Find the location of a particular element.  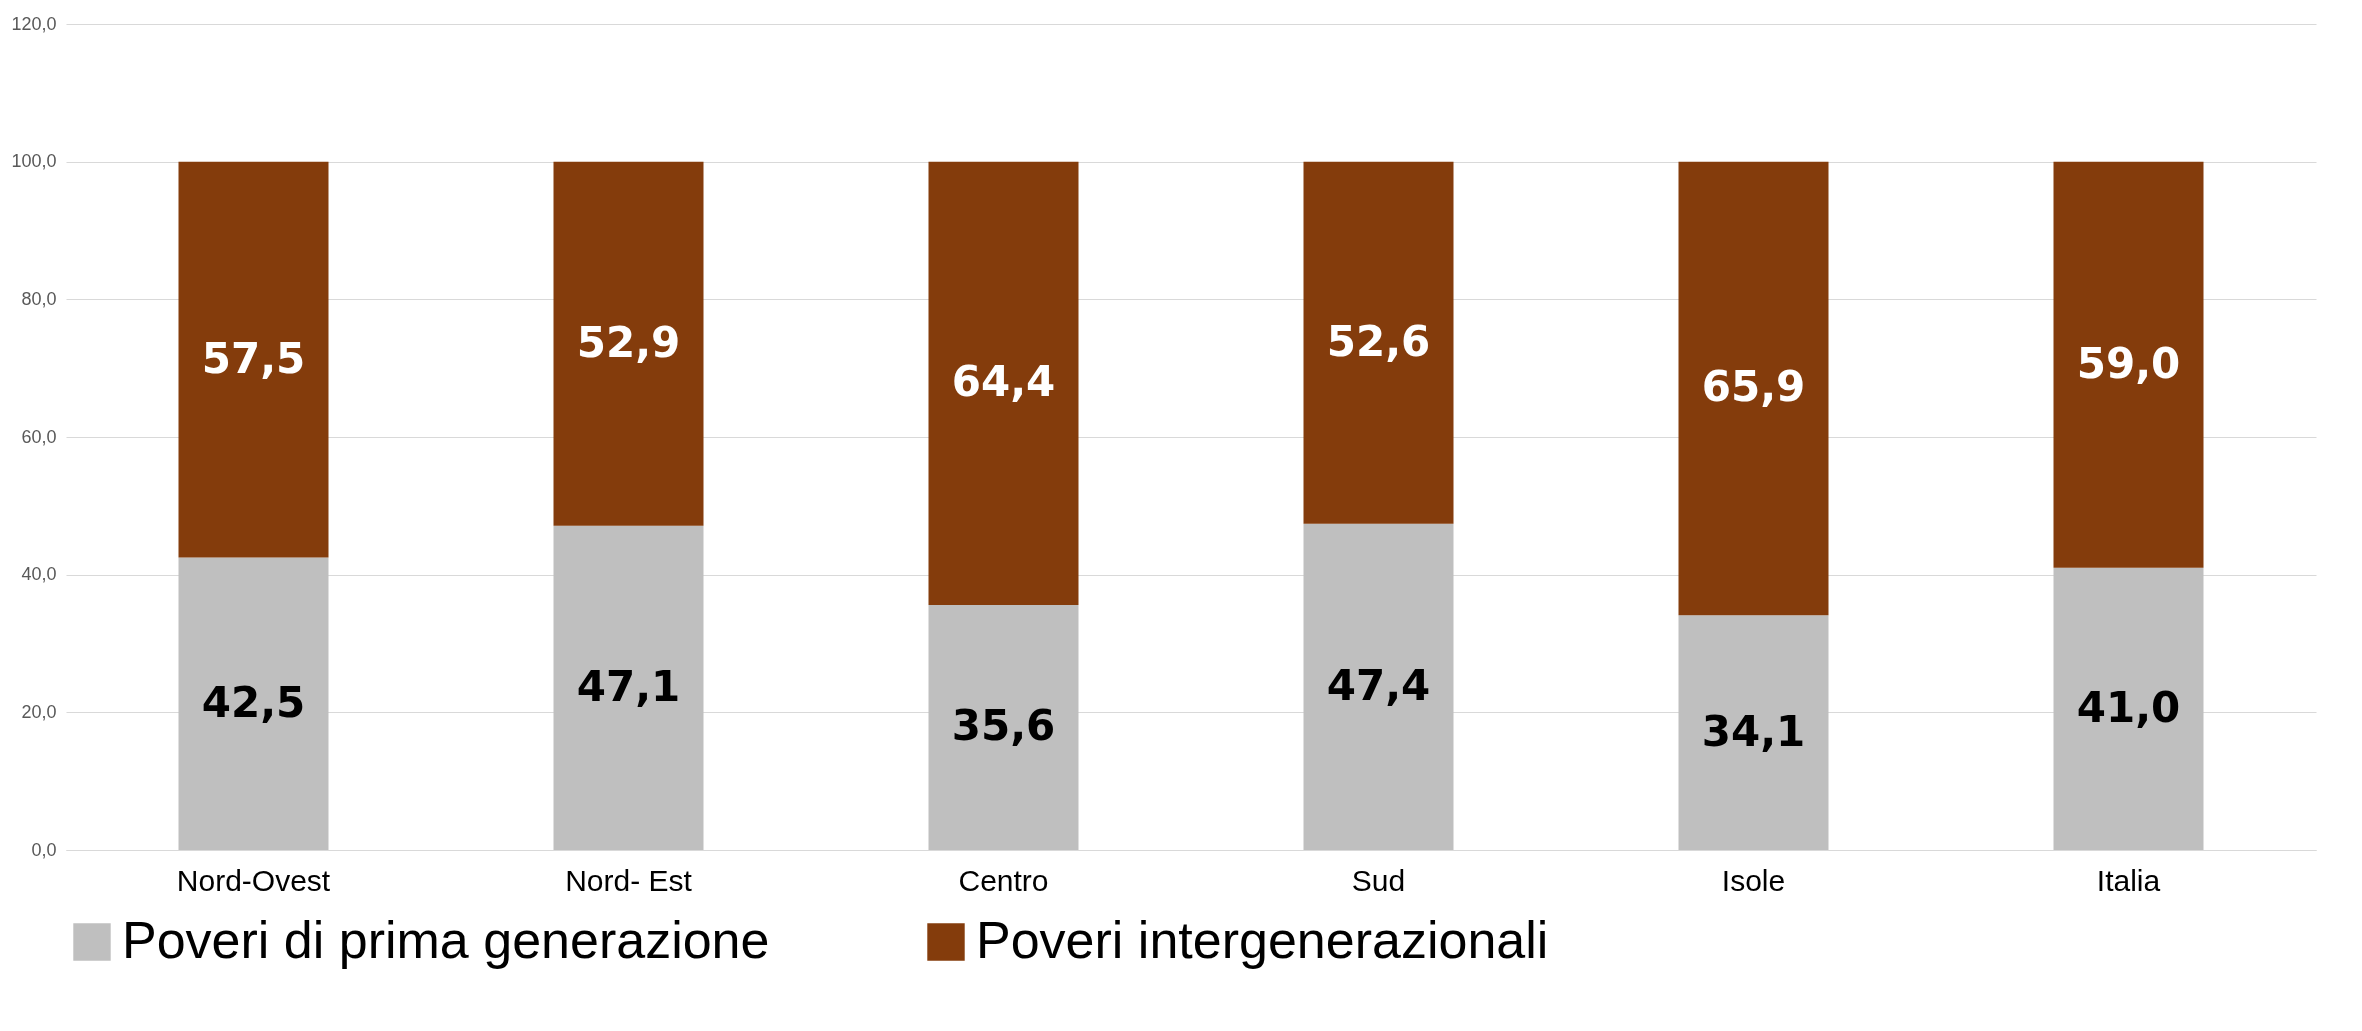

data-label: 34,1 is located at coordinates (1753, 731).